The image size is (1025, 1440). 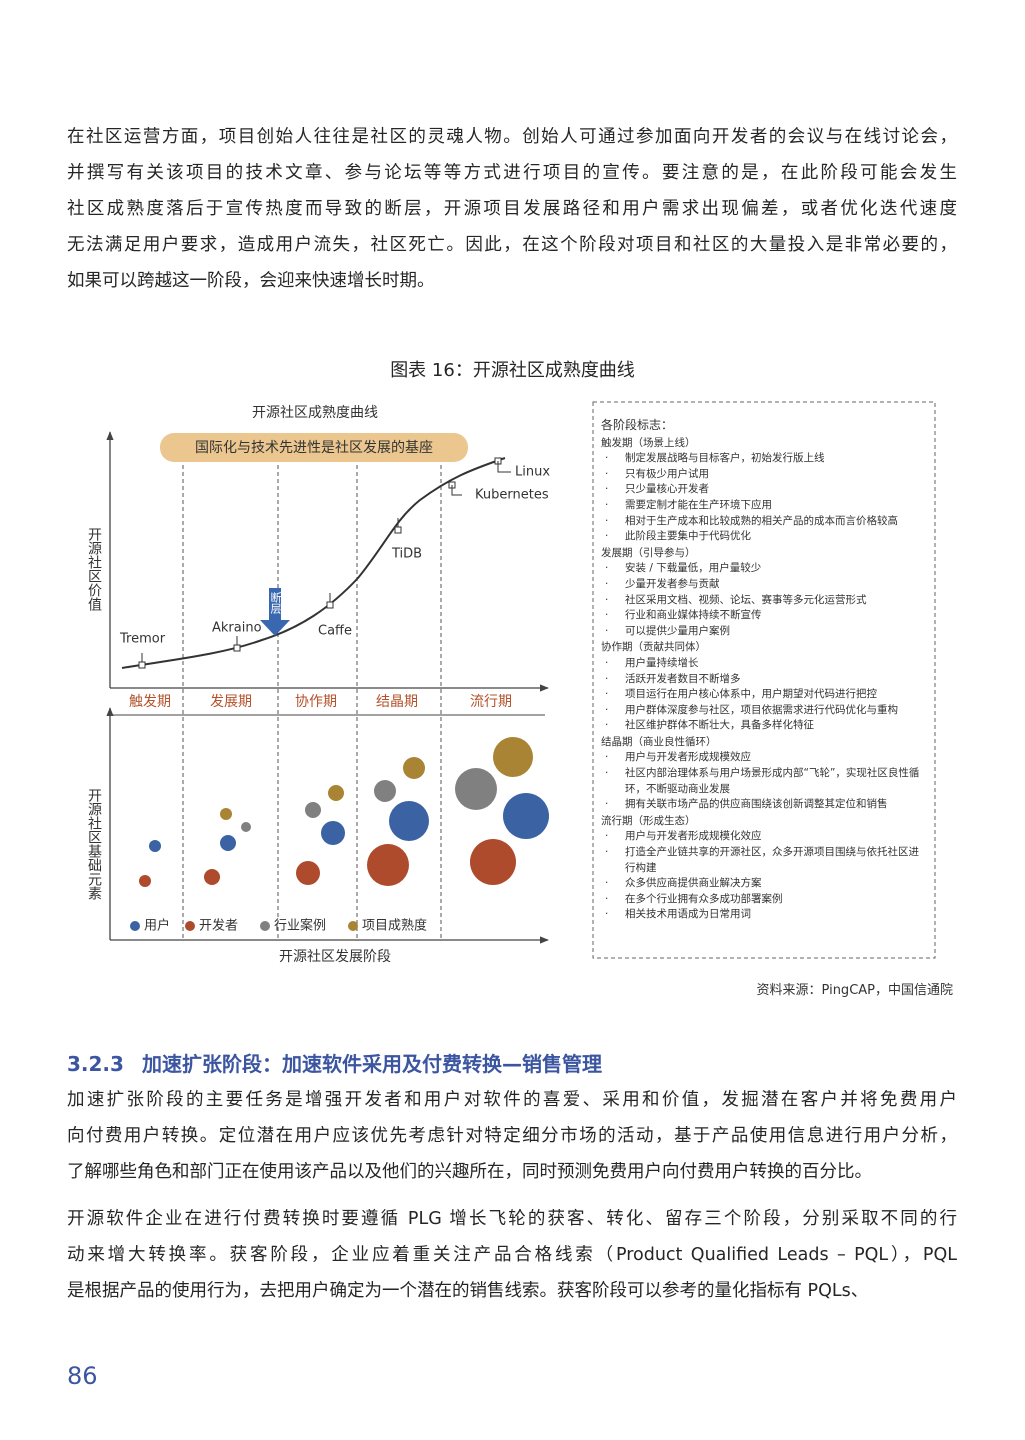 I want to click on legend-label: 用户, so click(x=157, y=926).